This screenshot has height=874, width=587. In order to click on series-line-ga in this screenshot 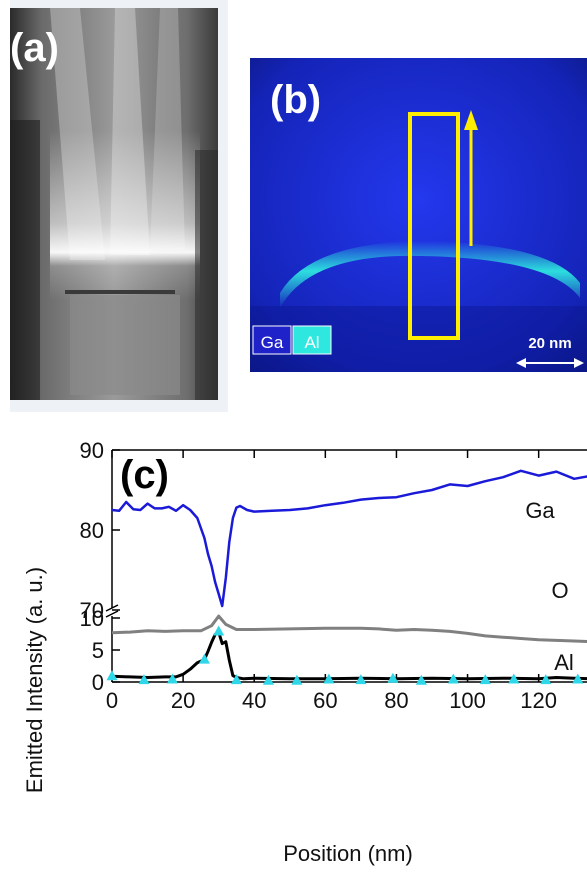, I will do `click(349, 538)`.